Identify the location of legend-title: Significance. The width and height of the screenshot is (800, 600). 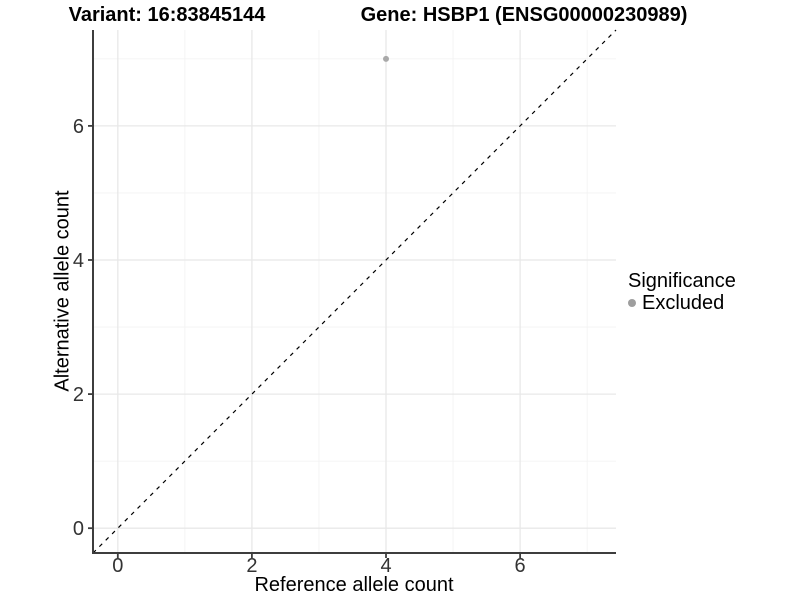
(682, 281).